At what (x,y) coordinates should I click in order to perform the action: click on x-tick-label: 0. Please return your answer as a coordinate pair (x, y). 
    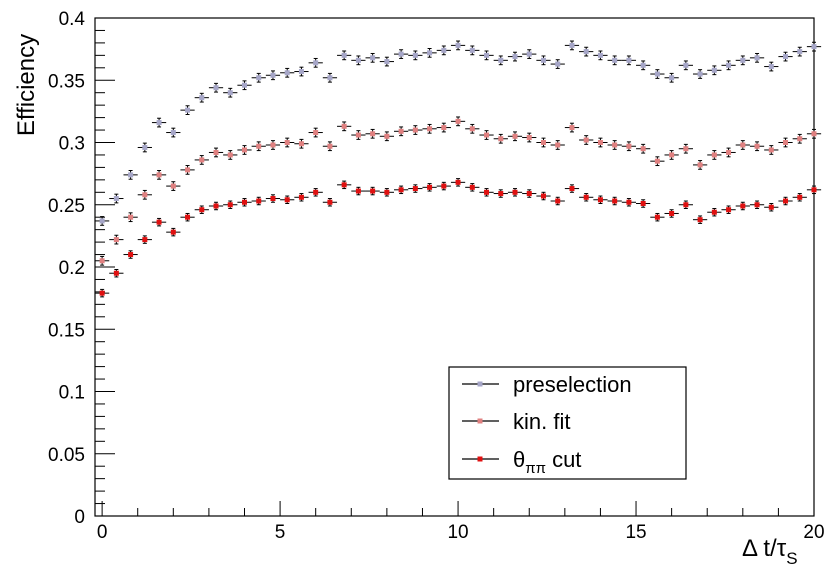
    Looking at the image, I should click on (102, 532).